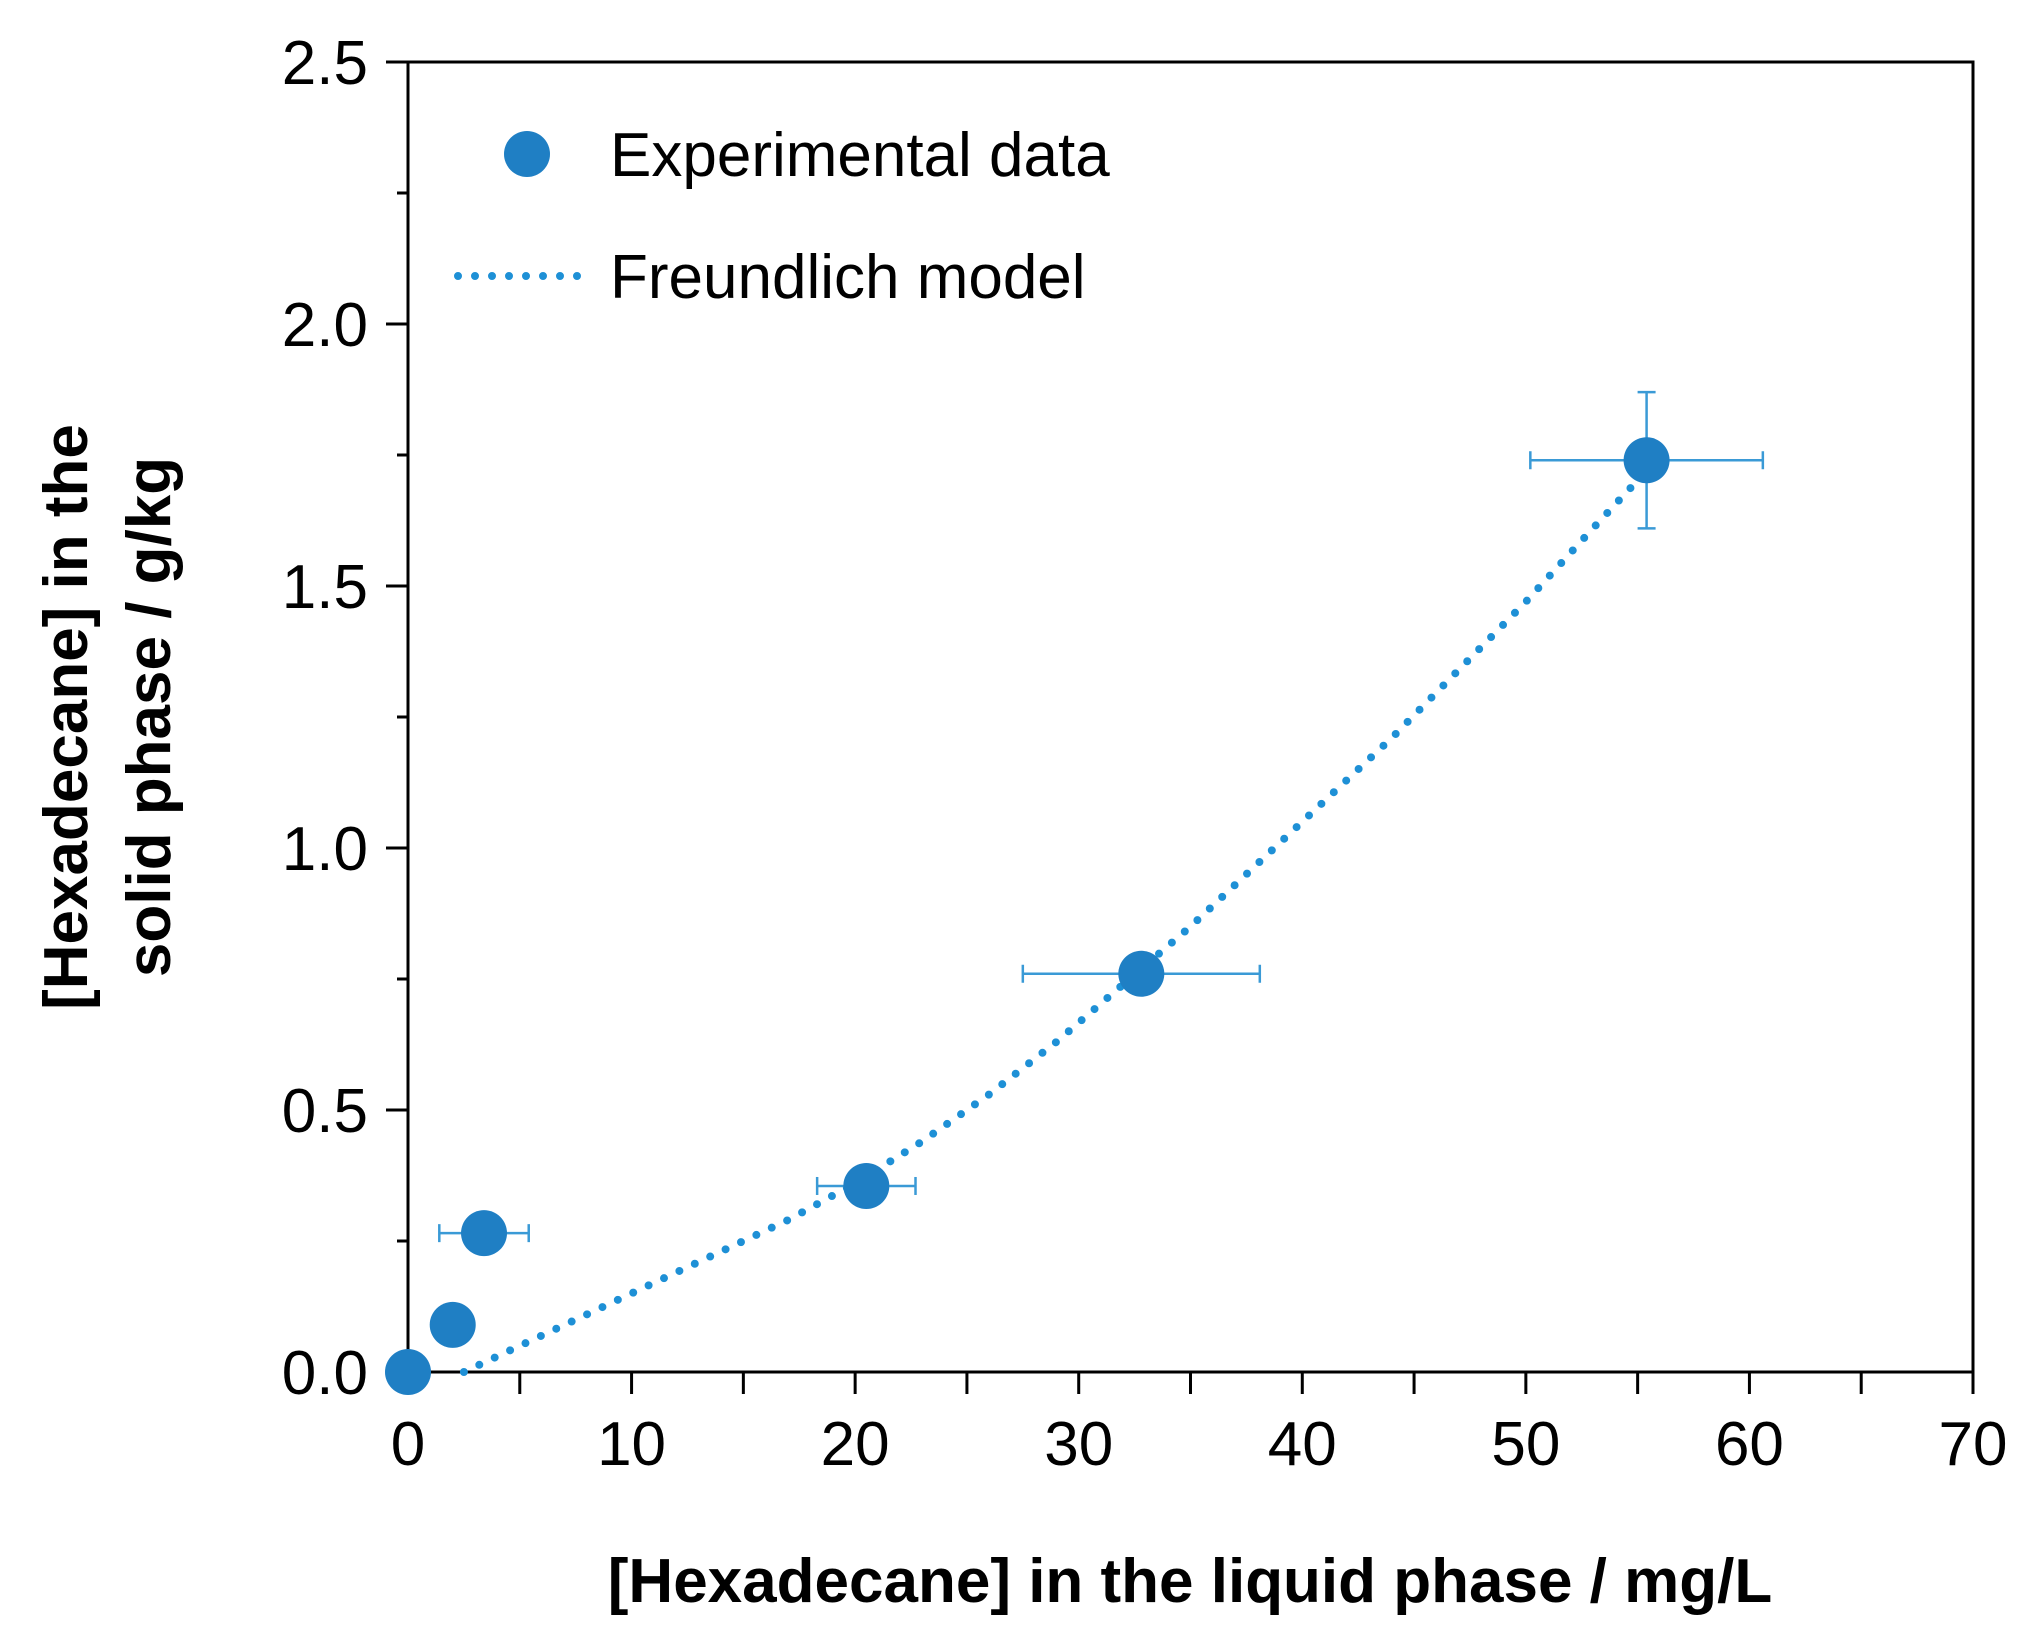 The image size is (2027, 1648). I want to click on x-tick-label: 20, so click(855, 1444).